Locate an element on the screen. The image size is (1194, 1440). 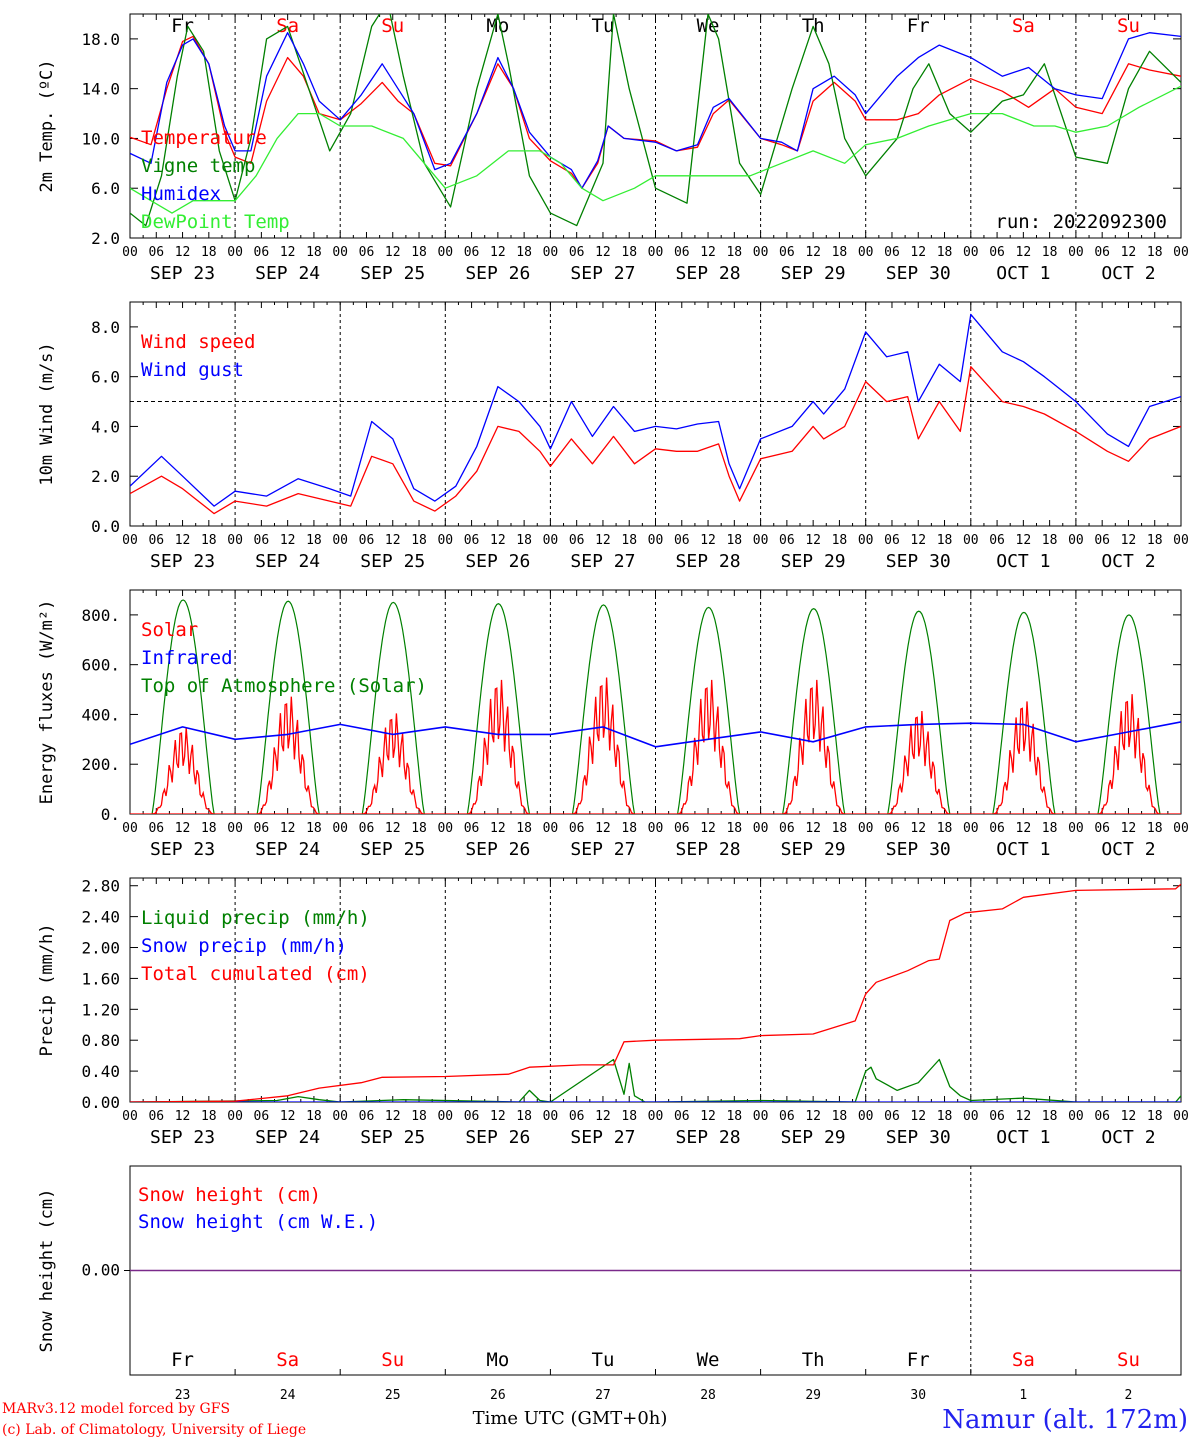
y-tick-label: 4.0 is located at coordinates (105, 426).